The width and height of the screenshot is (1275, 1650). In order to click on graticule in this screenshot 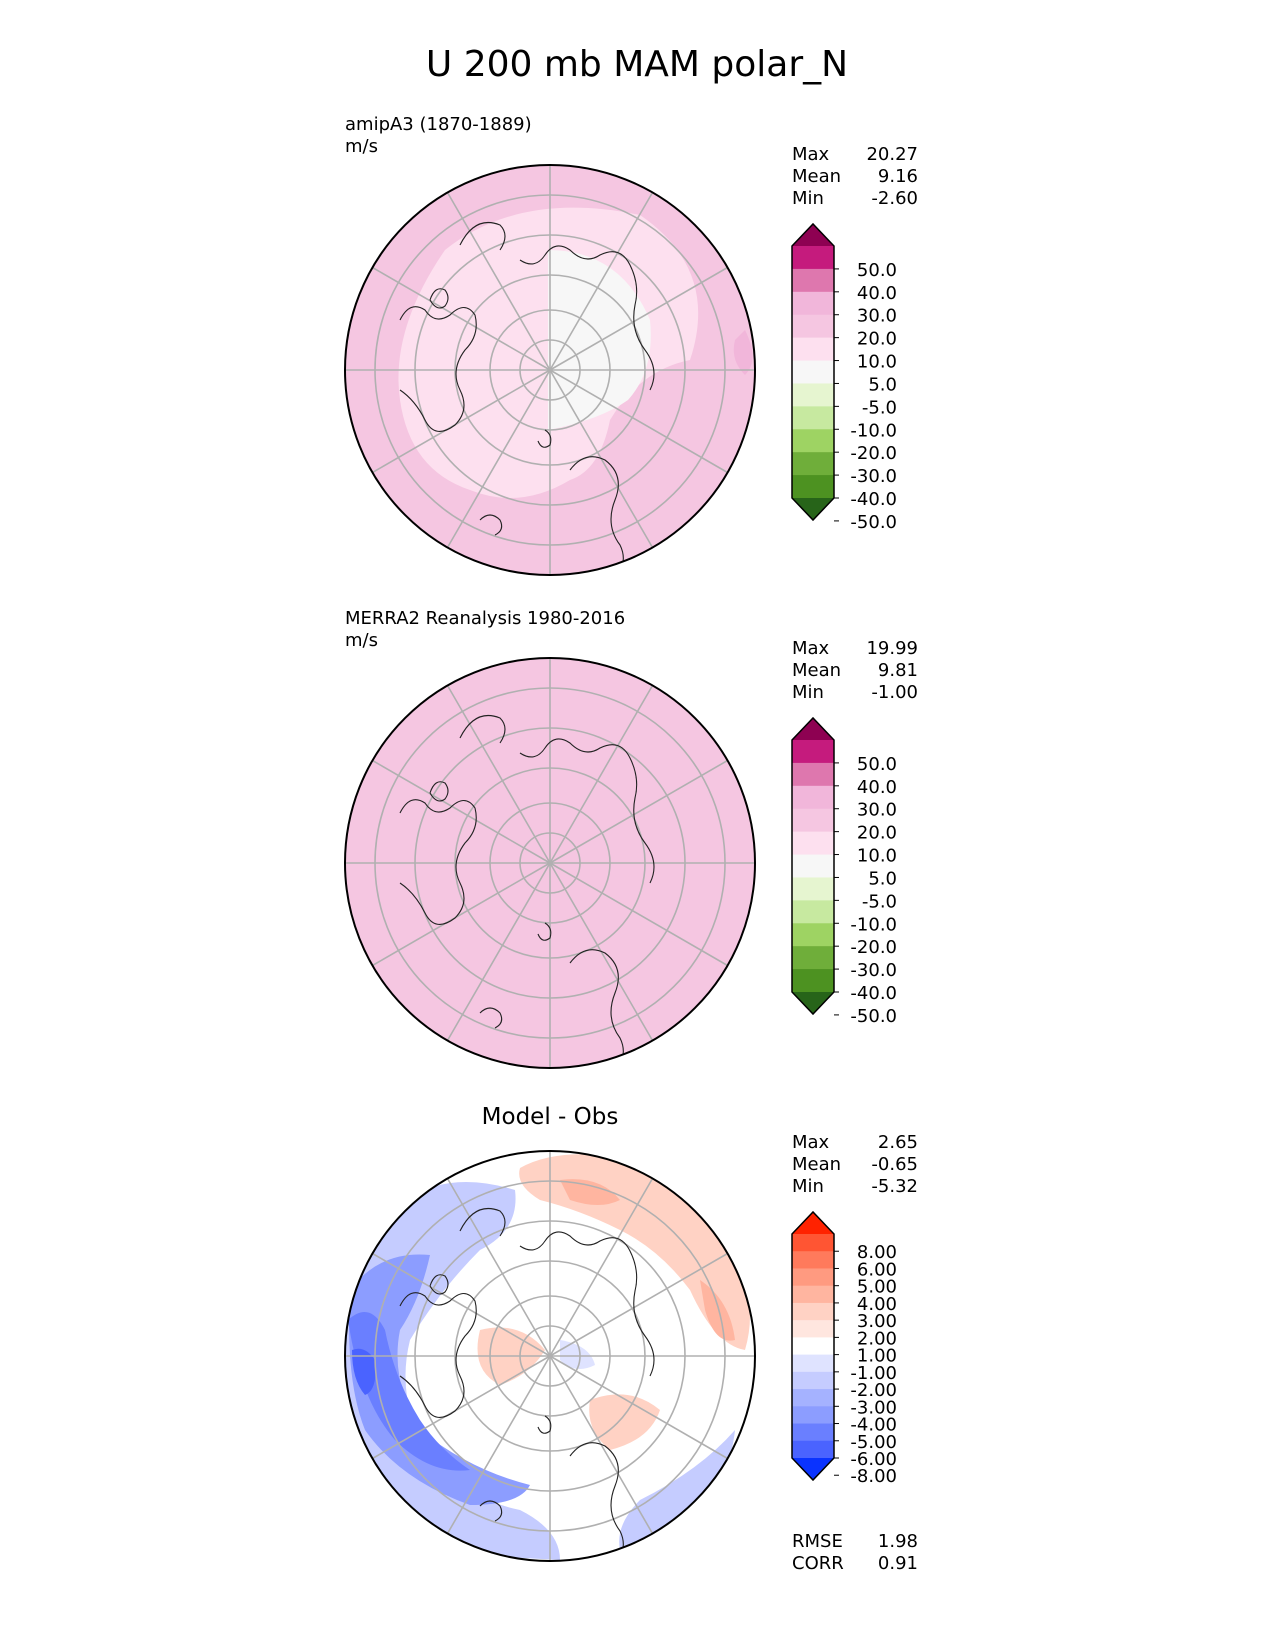, I will do `click(550, 370)`.